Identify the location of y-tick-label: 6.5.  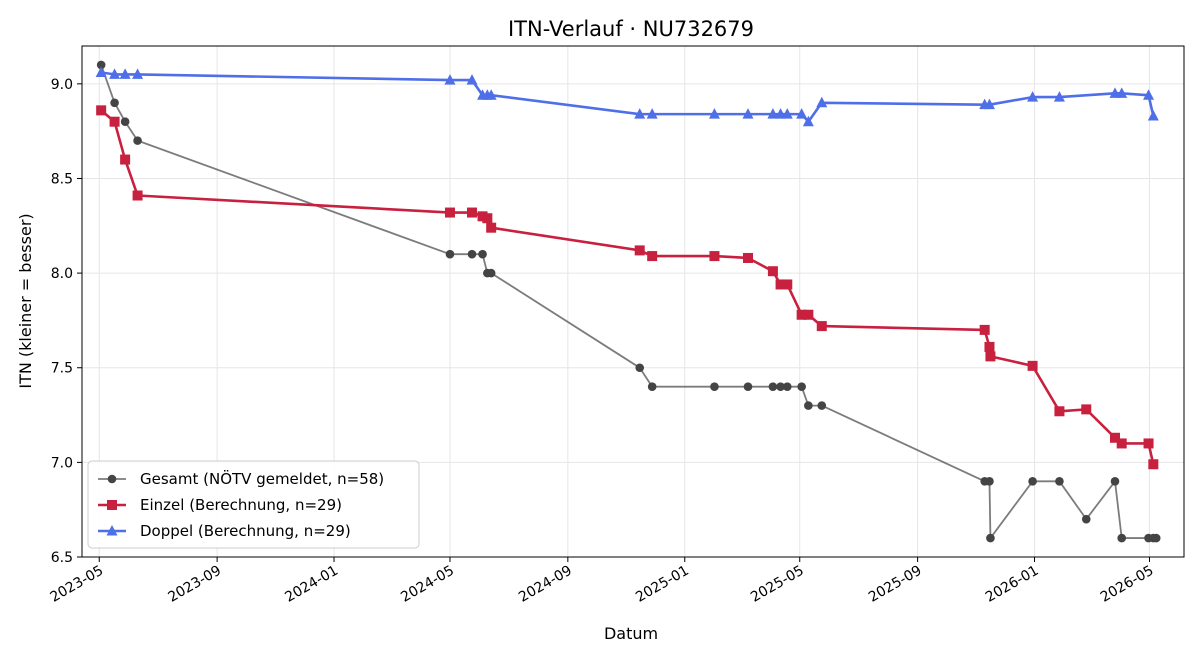
(62, 558).